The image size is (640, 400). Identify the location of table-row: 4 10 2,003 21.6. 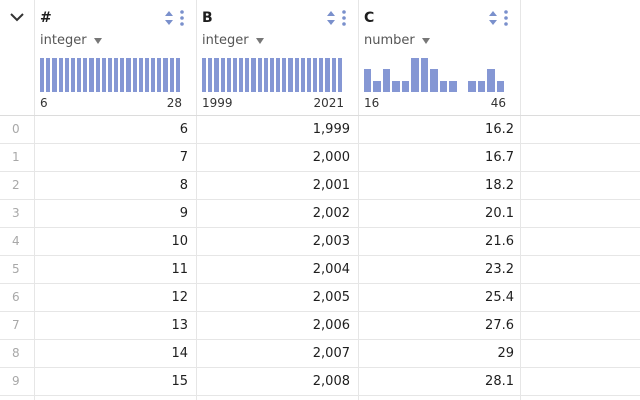
(320, 242).